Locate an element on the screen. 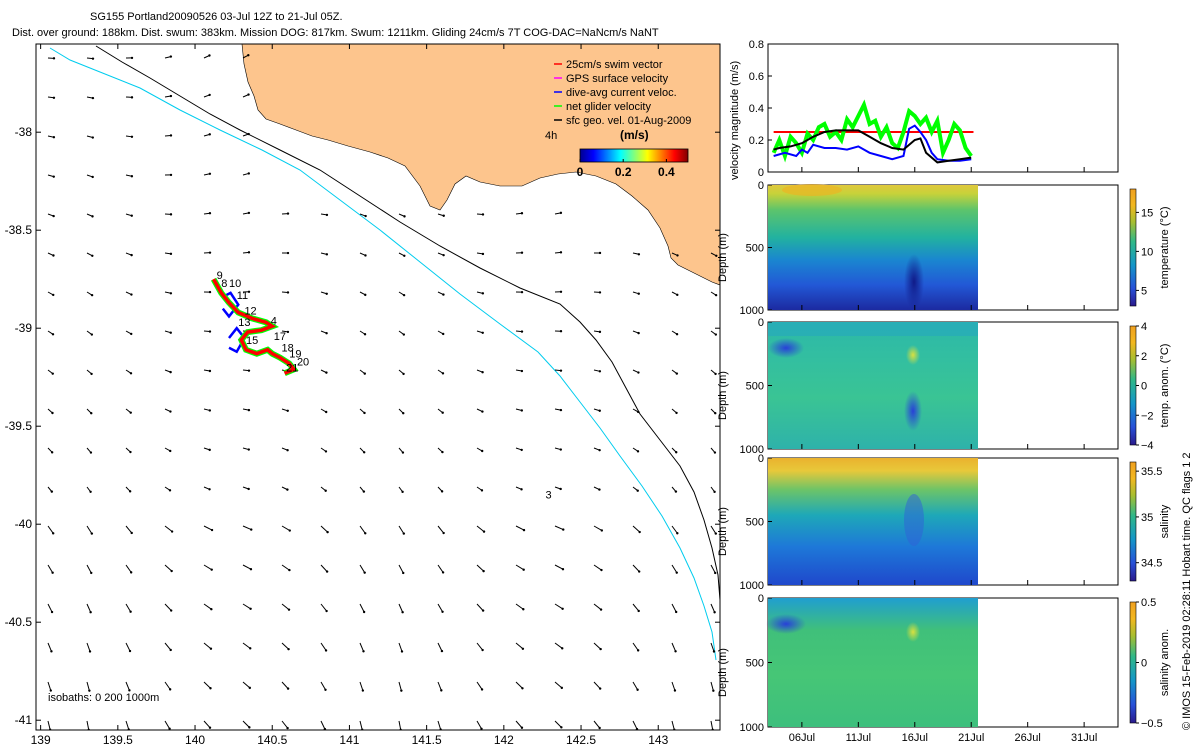 The image size is (1200, 750). colorbar-tick-label: 0.4 is located at coordinates (666, 172).